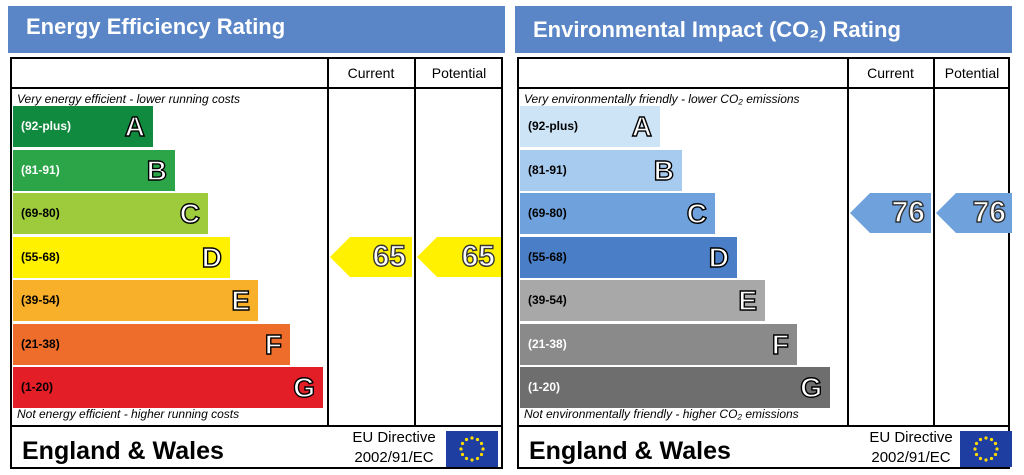 The width and height of the screenshot is (1024, 475). Describe the element at coordinates (371, 256) in the screenshot. I see `current-rating-arrow: 65` at that location.